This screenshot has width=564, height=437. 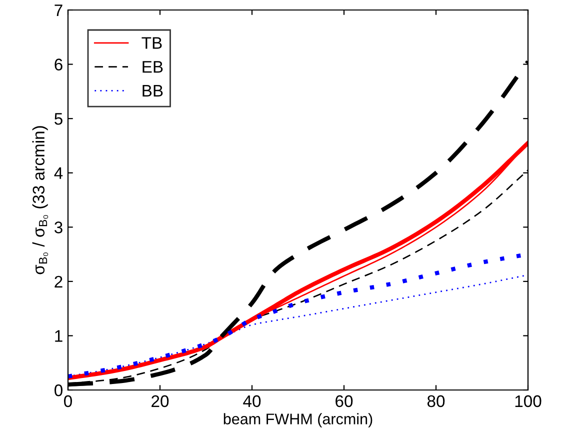 I want to click on y-tick-label: 5, so click(x=58, y=119).